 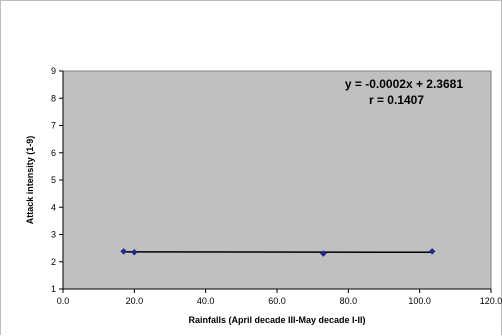 I want to click on y-tick-label: 3, so click(x=53, y=235).